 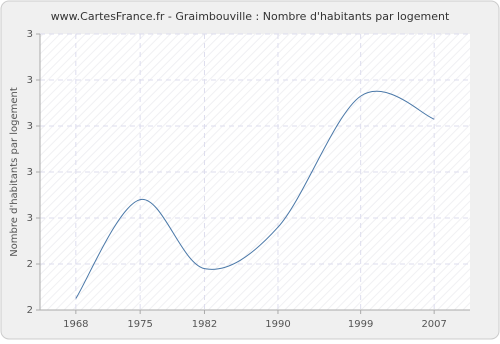 I want to click on x-tick-label: 1990, so click(x=277, y=324).